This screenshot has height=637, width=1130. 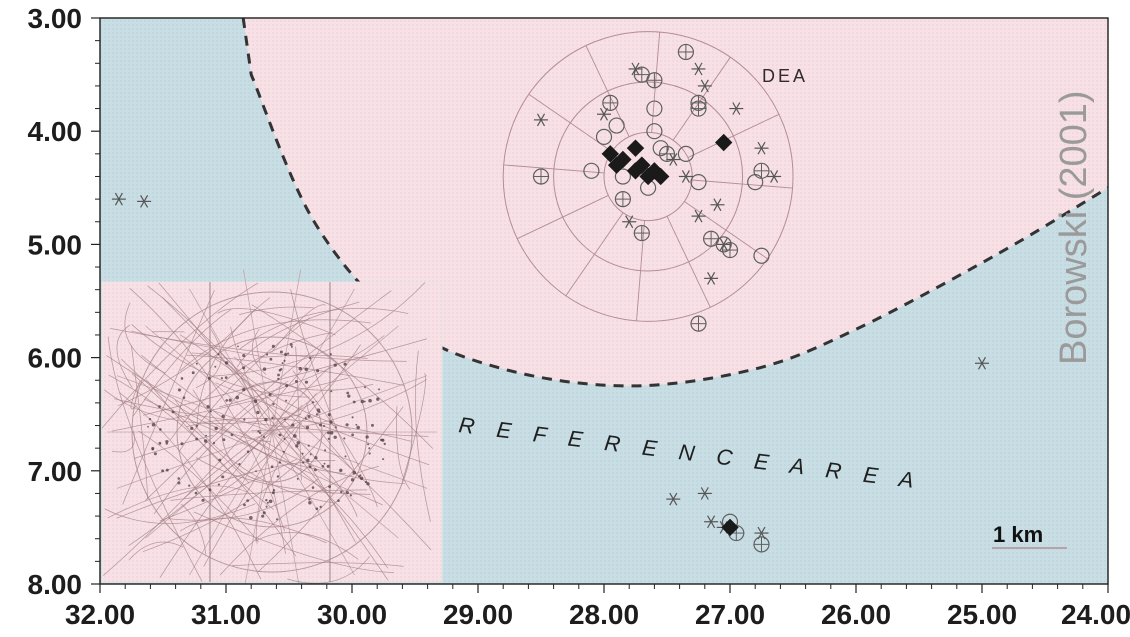 What do you see at coordinates (856, 614) in the screenshot?
I see `x-tick-label: 26.00` at bounding box center [856, 614].